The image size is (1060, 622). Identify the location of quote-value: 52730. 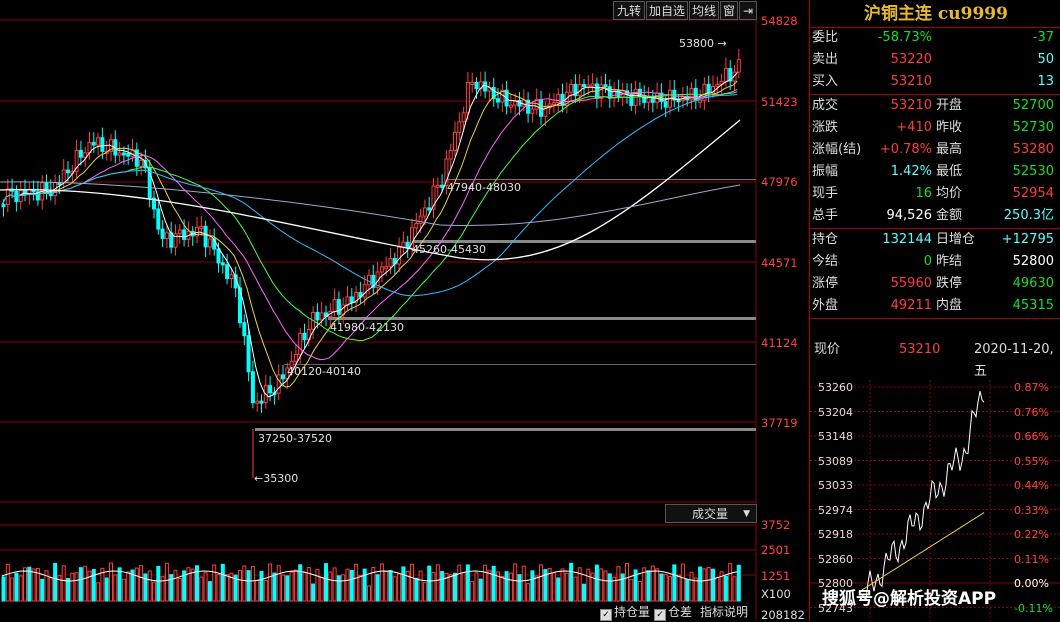
(1033, 127).